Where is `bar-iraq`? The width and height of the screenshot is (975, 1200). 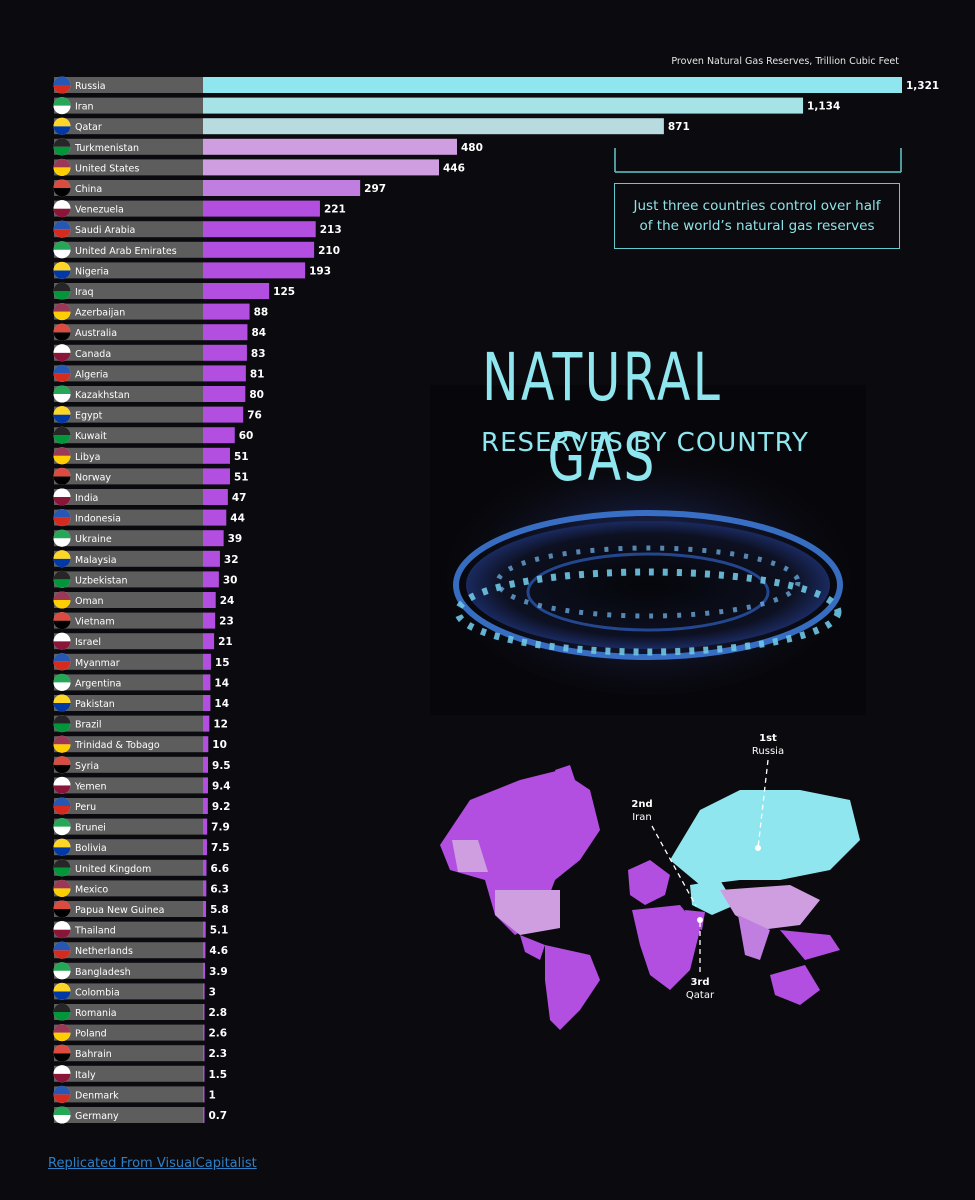 bar-iraq is located at coordinates (236, 291).